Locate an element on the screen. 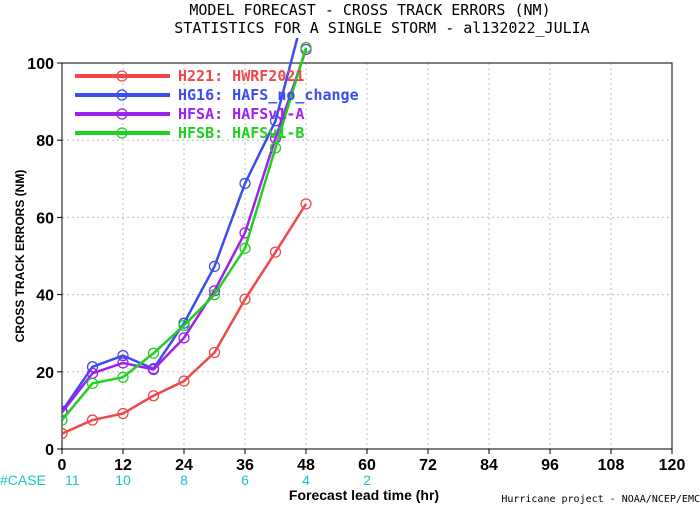 The height and width of the screenshot is (506, 700). x-tick-label: 12 is located at coordinates (123, 465).